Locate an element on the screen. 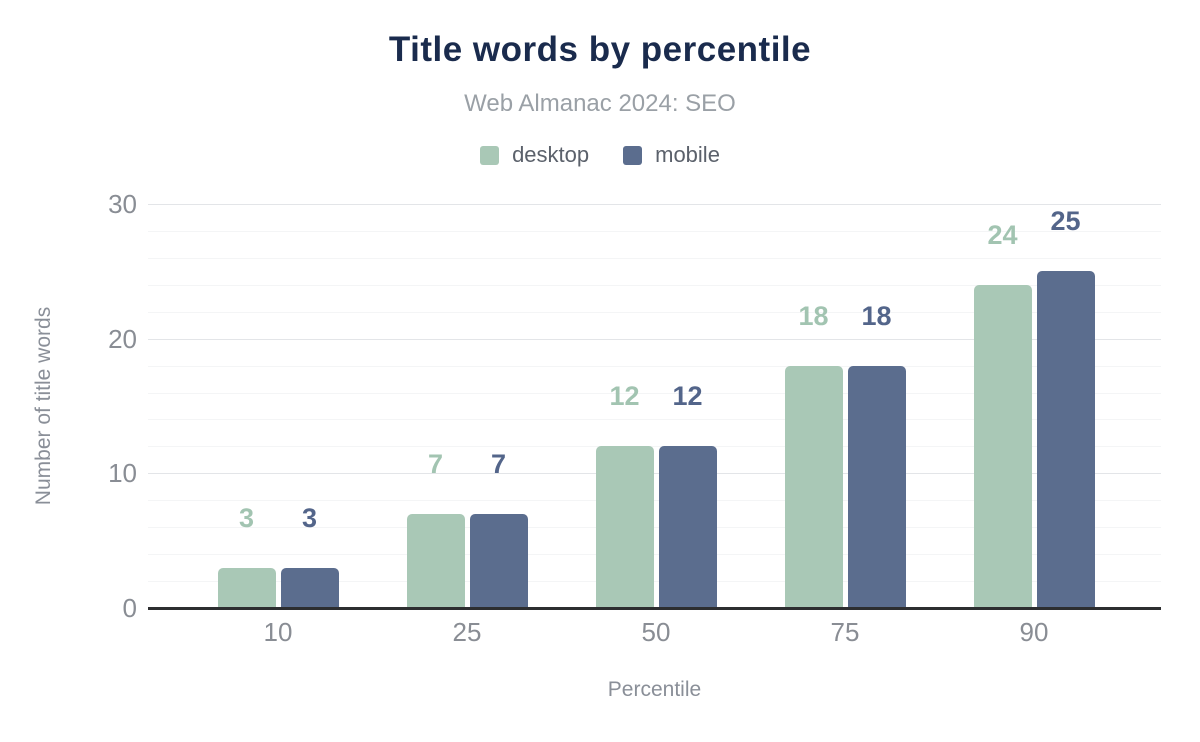  legend: desktop mobile is located at coordinates (600, 155).